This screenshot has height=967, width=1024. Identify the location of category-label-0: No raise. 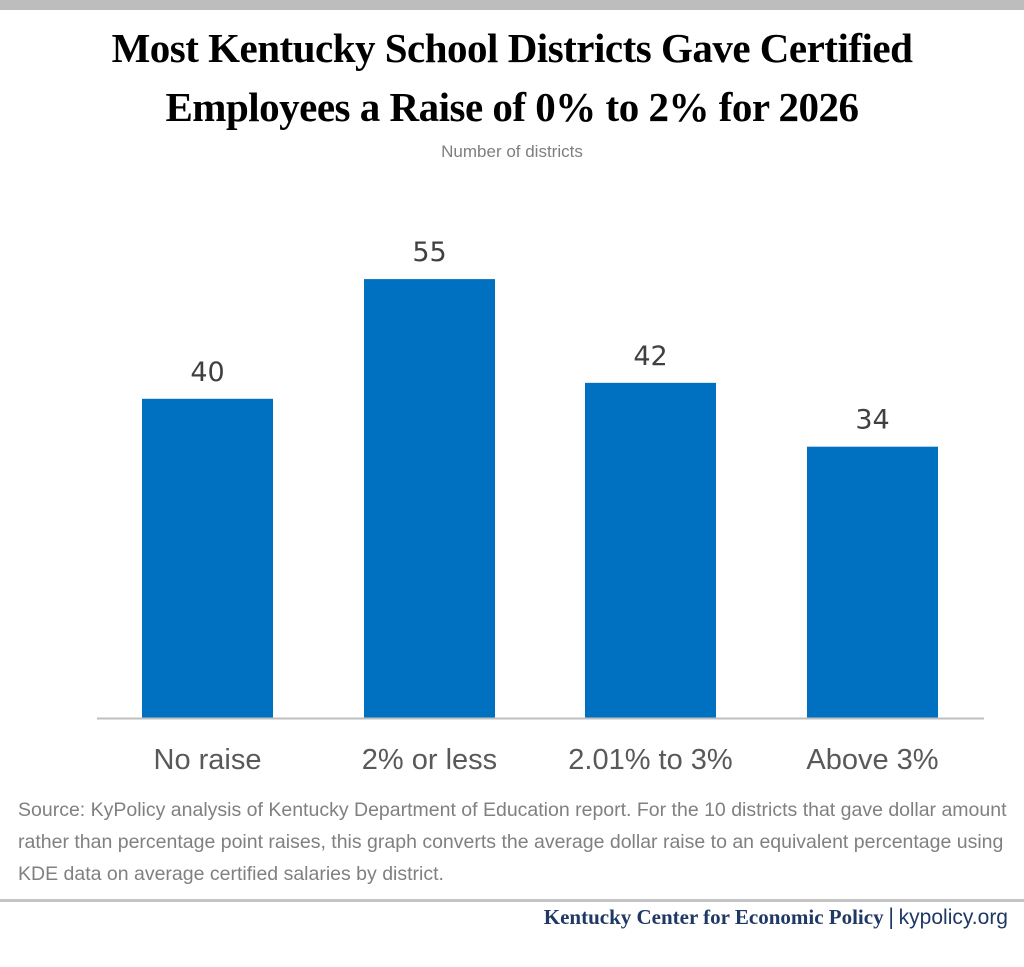
(208, 760).